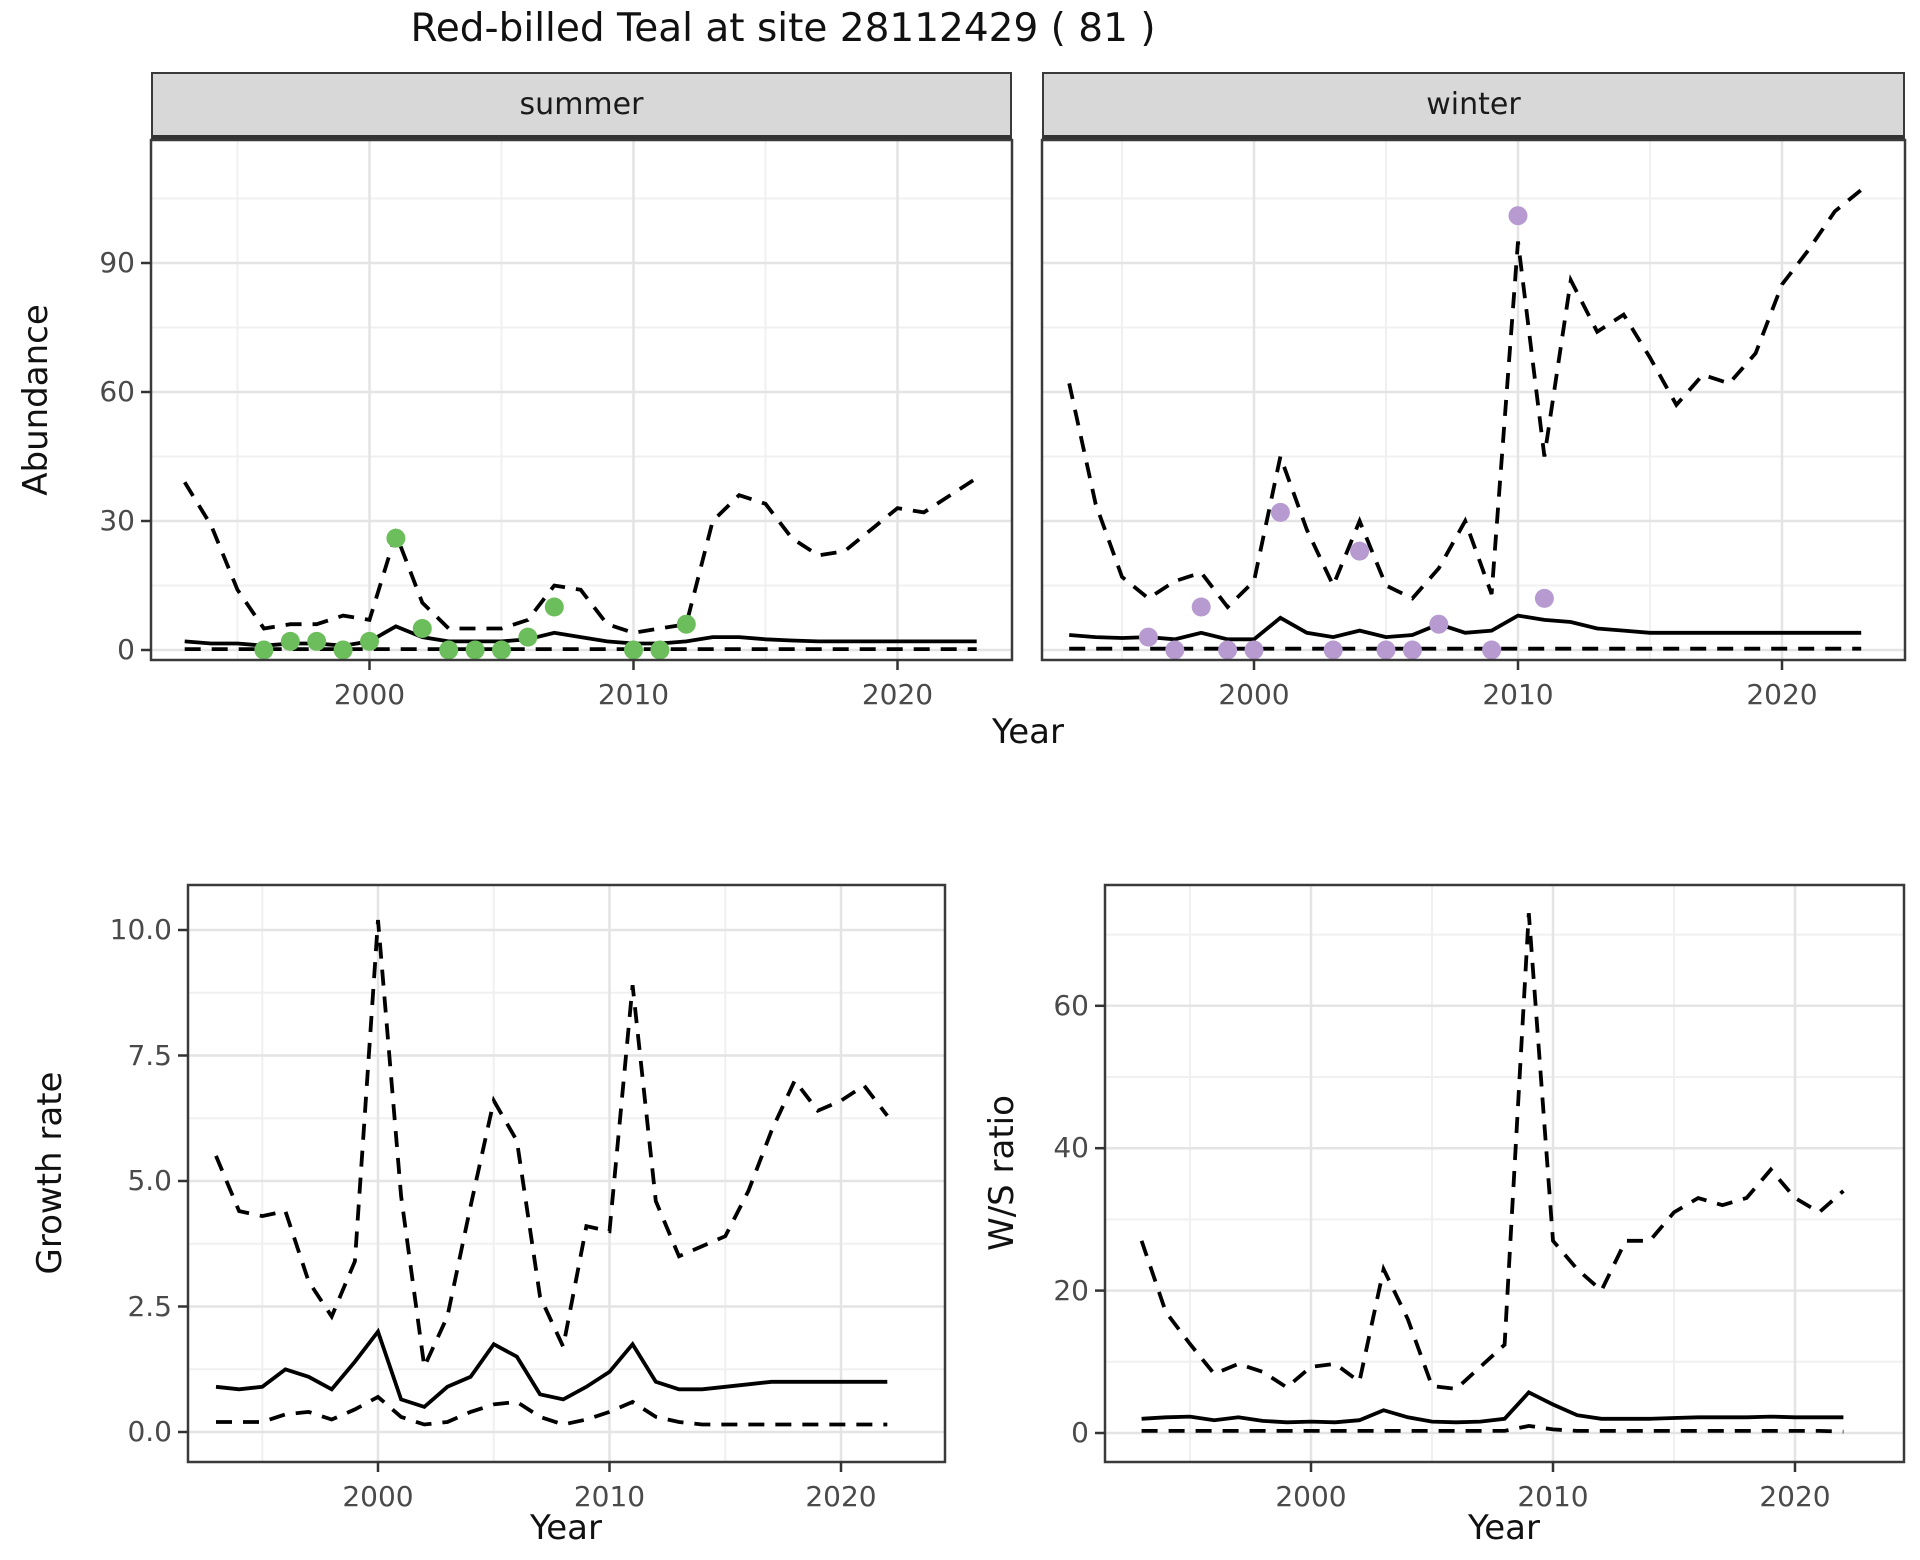  I want to click on panel-border, so click(566, 1173).